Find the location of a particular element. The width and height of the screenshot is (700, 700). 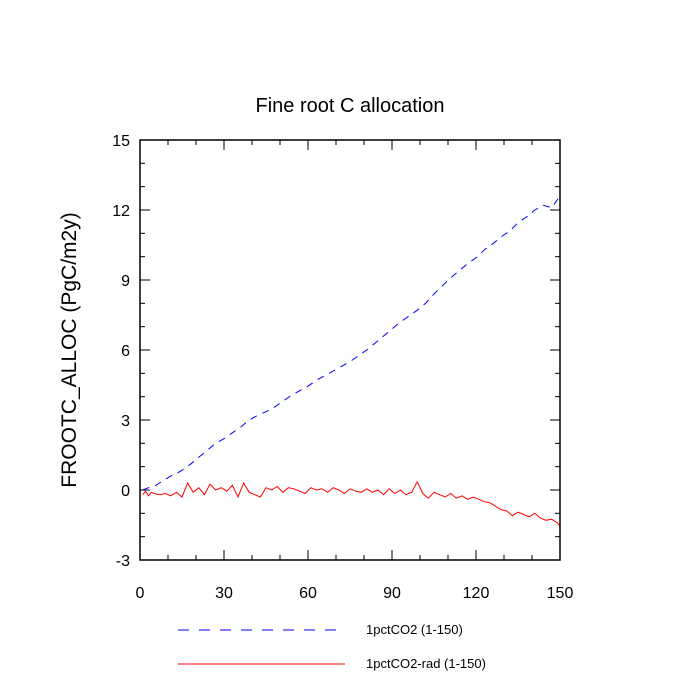

x-tick-label: 30 is located at coordinates (224, 593).